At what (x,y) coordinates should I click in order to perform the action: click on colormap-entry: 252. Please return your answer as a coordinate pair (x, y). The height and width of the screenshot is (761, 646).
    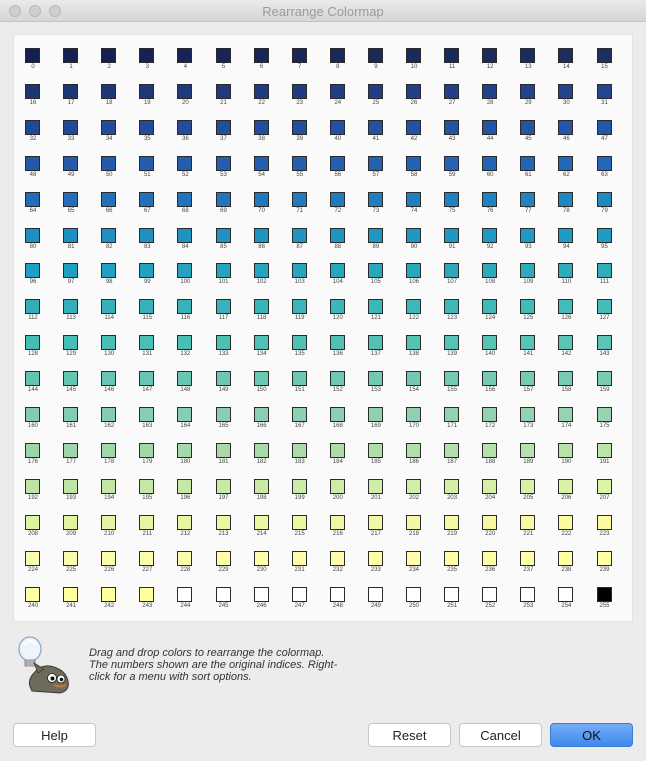
    Looking at the image, I should click on (489, 592).